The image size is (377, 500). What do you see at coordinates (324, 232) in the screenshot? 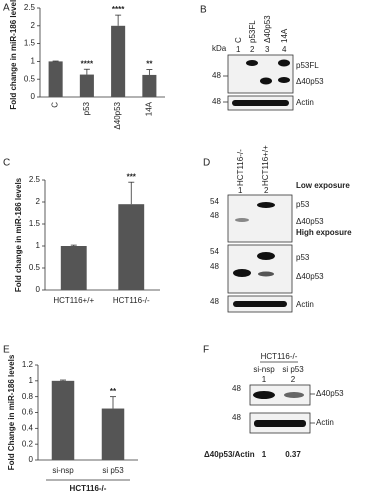
I see `exposure-label: High exposure` at bounding box center [324, 232].